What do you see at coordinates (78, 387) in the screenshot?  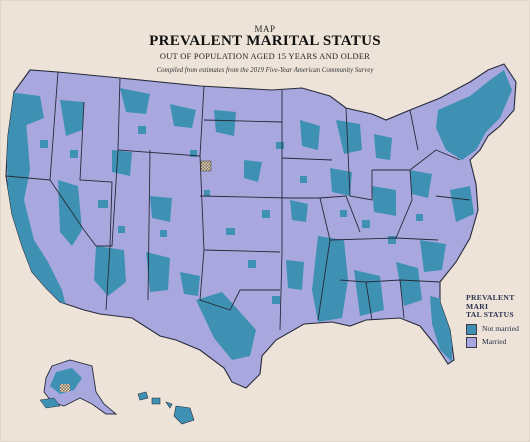 I see `alaska-landmass` at bounding box center [78, 387].